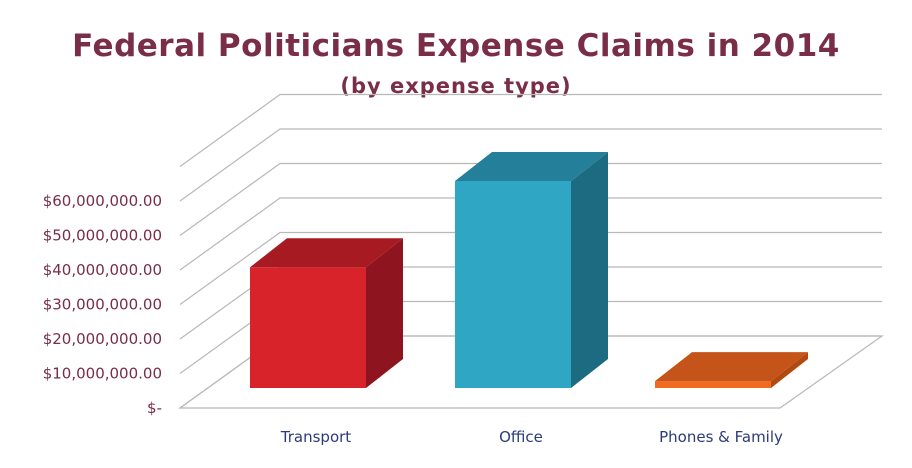 The width and height of the screenshot is (912, 468). I want to click on bar-phones-family, so click(731, 370).